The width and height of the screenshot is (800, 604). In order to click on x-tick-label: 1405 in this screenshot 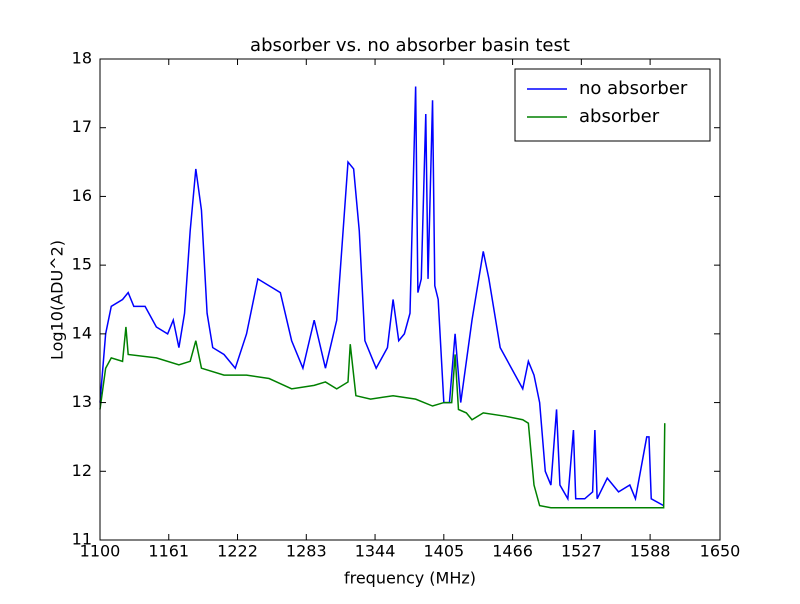, I will do `click(443, 551)`.